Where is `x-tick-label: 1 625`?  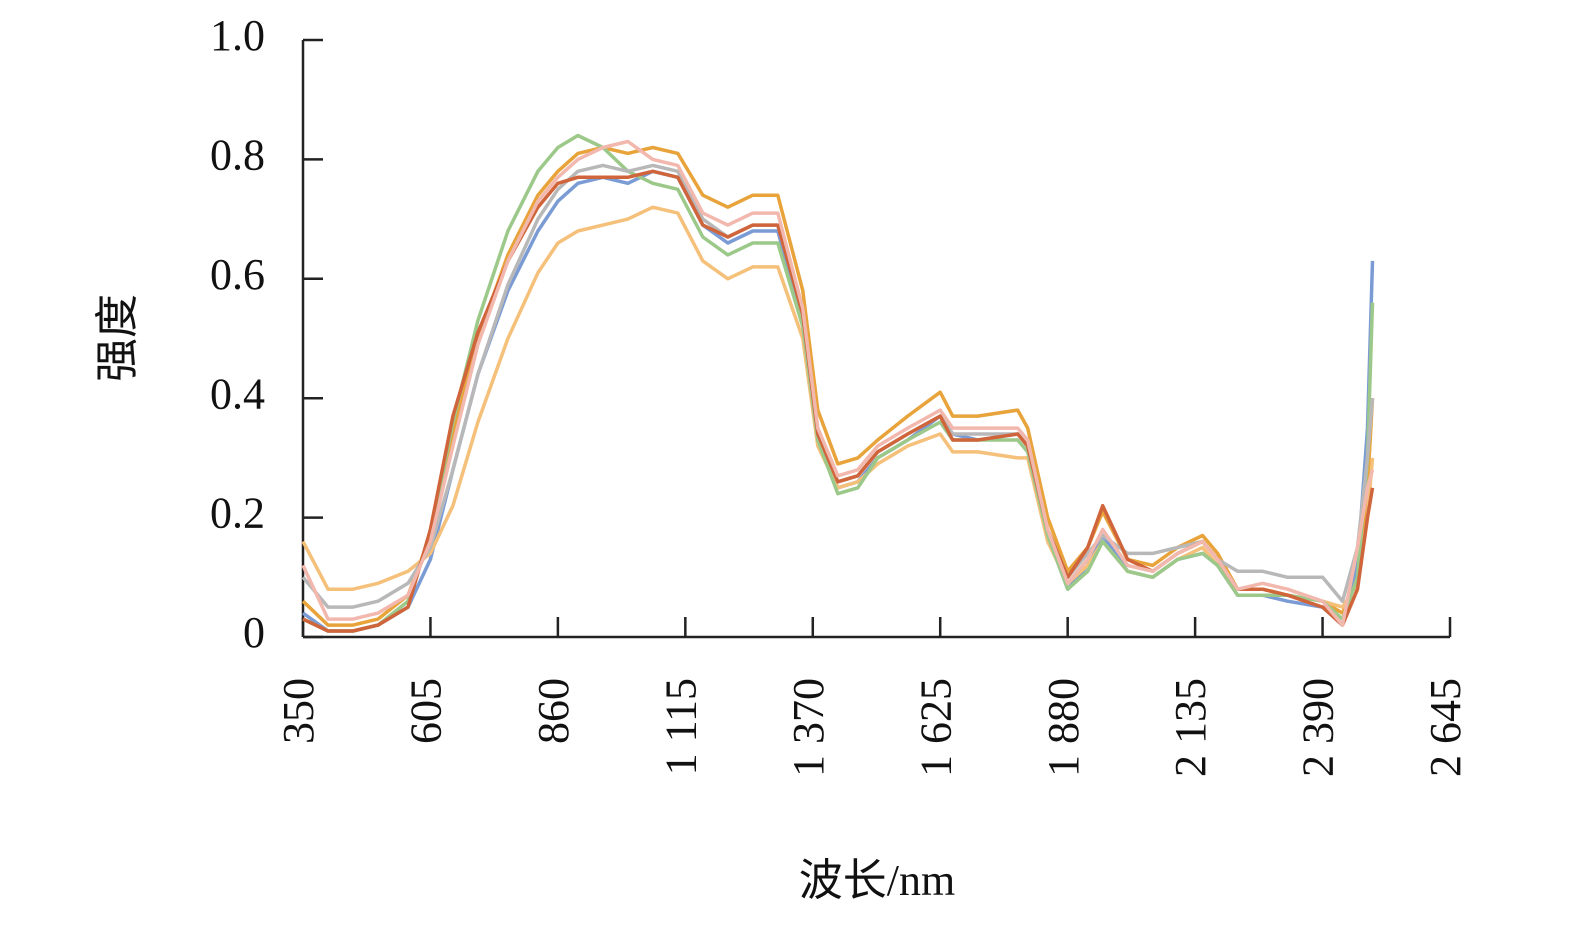 x-tick-label: 1 625 is located at coordinates (935, 727).